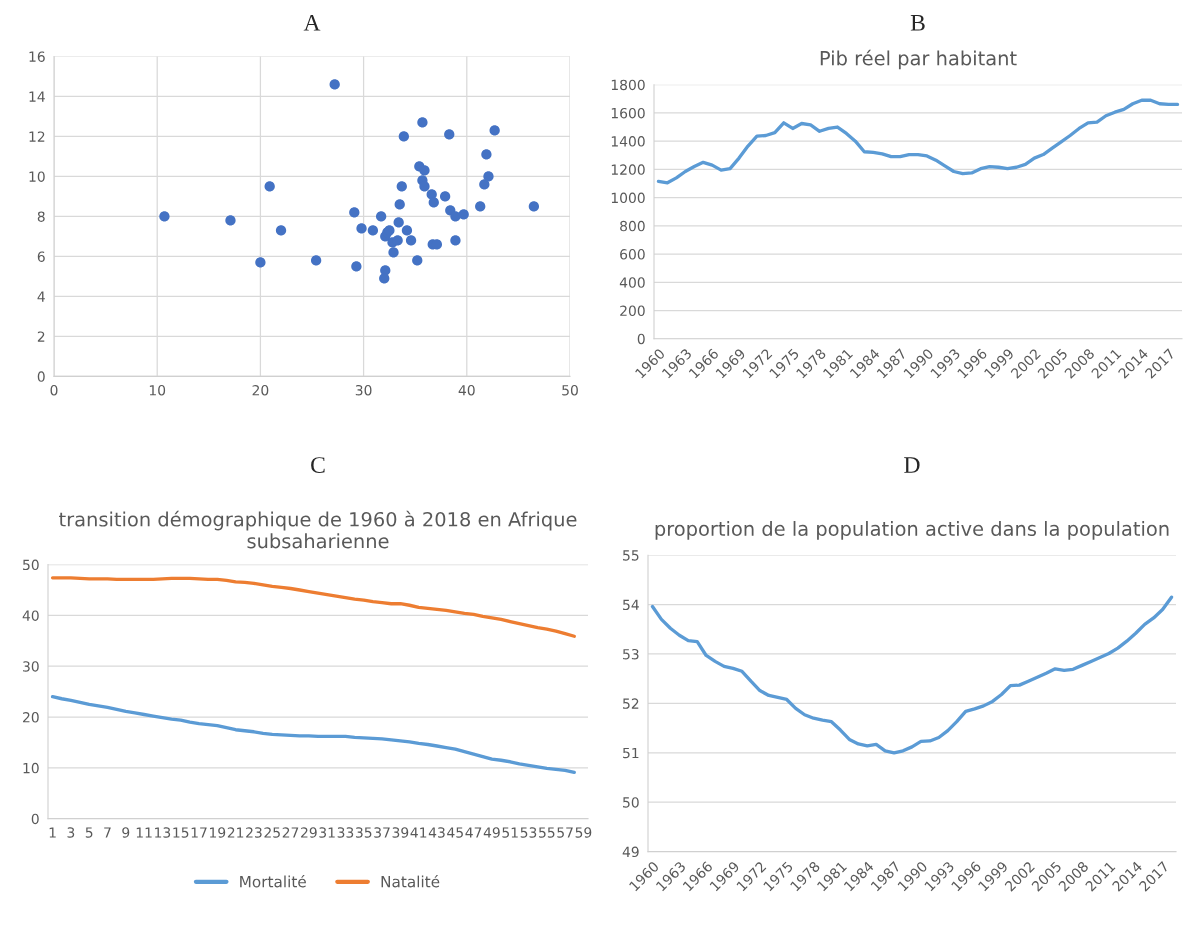 The height and width of the screenshot is (941, 1200). I want to click on x-tick-label: 21, so click(235, 832).